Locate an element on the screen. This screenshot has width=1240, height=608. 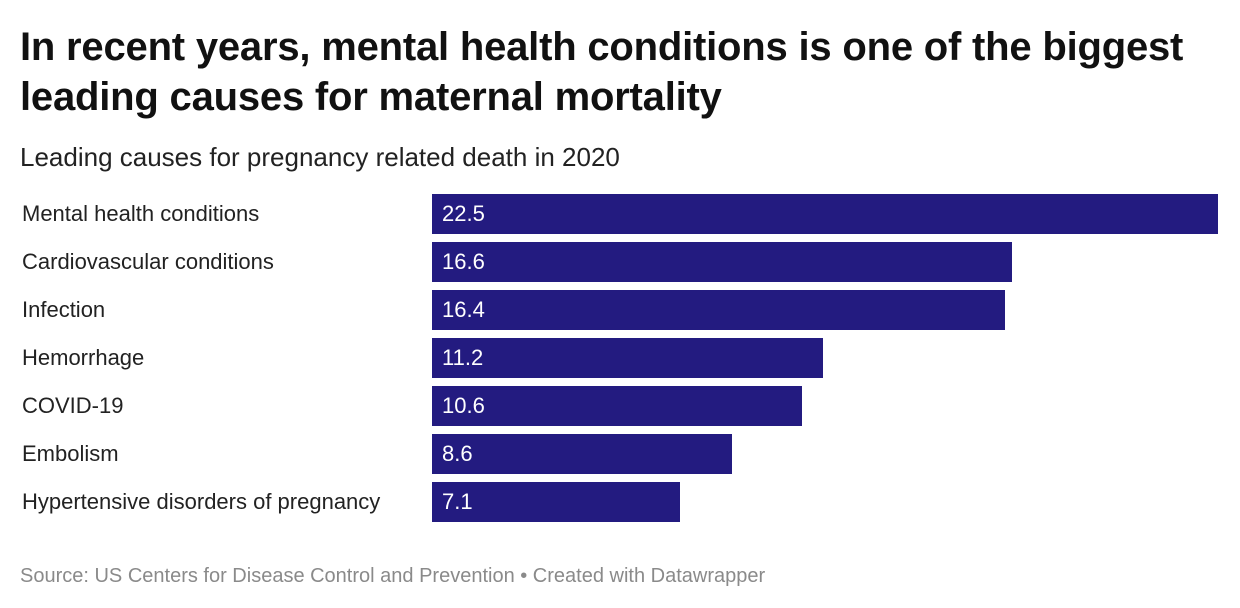
category-label: Infection is located at coordinates (64, 309).